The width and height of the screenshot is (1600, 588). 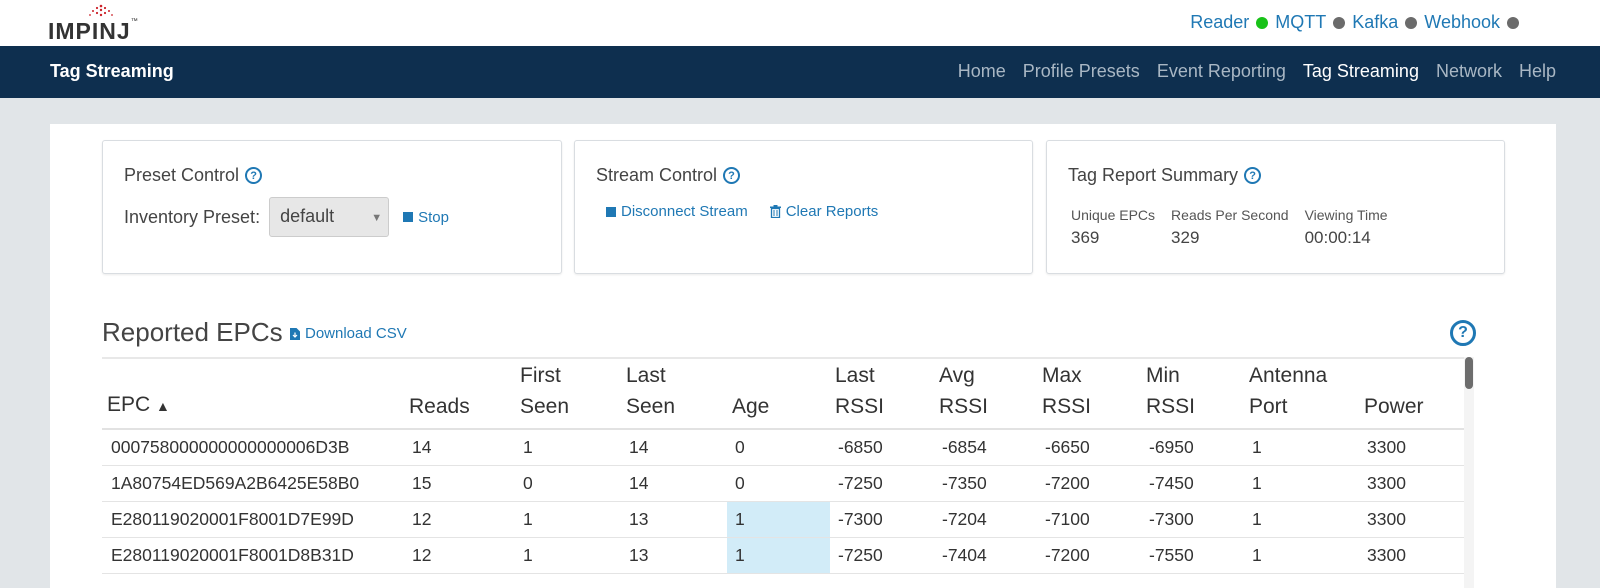 What do you see at coordinates (1220, 22) in the screenshot?
I see `status-reader-link: Reader` at bounding box center [1220, 22].